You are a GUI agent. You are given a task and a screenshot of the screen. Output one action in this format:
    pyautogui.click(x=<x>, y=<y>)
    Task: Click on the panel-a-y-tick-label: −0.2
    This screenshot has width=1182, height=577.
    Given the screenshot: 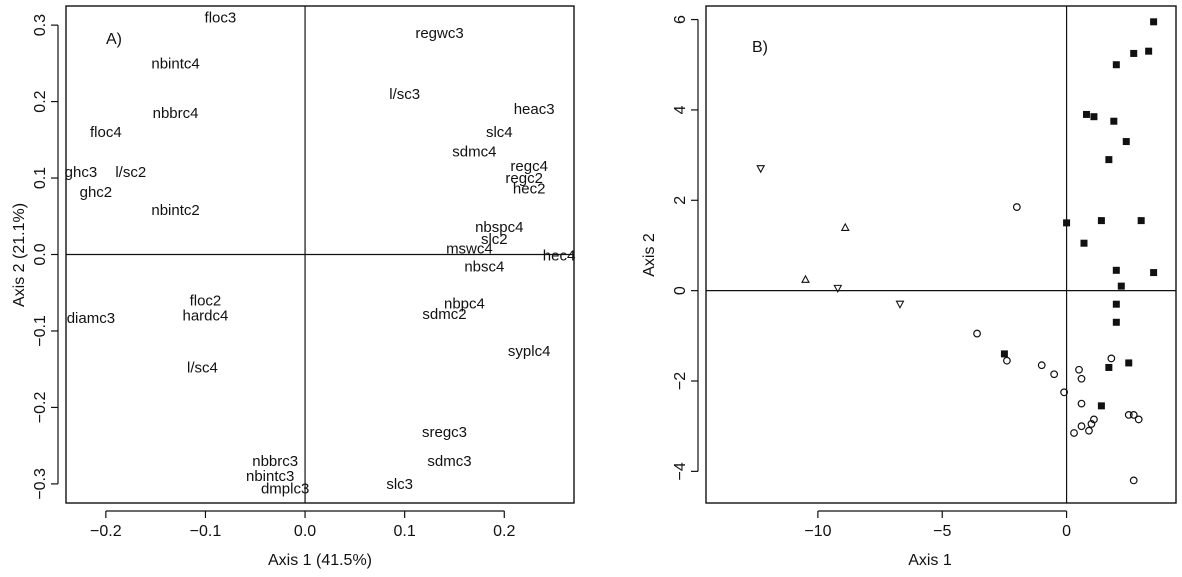 What is the action you would take?
    pyautogui.click(x=40, y=408)
    